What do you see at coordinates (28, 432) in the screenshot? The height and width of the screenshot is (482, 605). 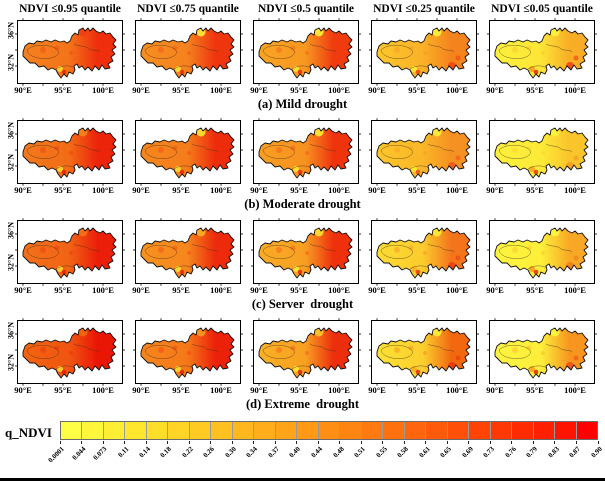 I see `colorbar-label: q_NDVI` at bounding box center [28, 432].